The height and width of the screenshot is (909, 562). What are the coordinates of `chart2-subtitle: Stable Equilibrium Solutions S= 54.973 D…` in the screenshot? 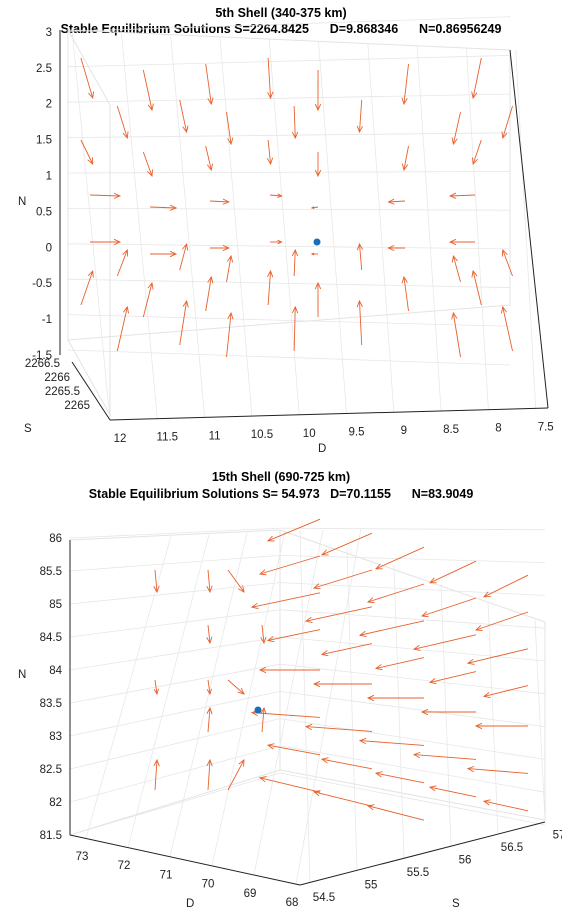 It's located at (281, 494).